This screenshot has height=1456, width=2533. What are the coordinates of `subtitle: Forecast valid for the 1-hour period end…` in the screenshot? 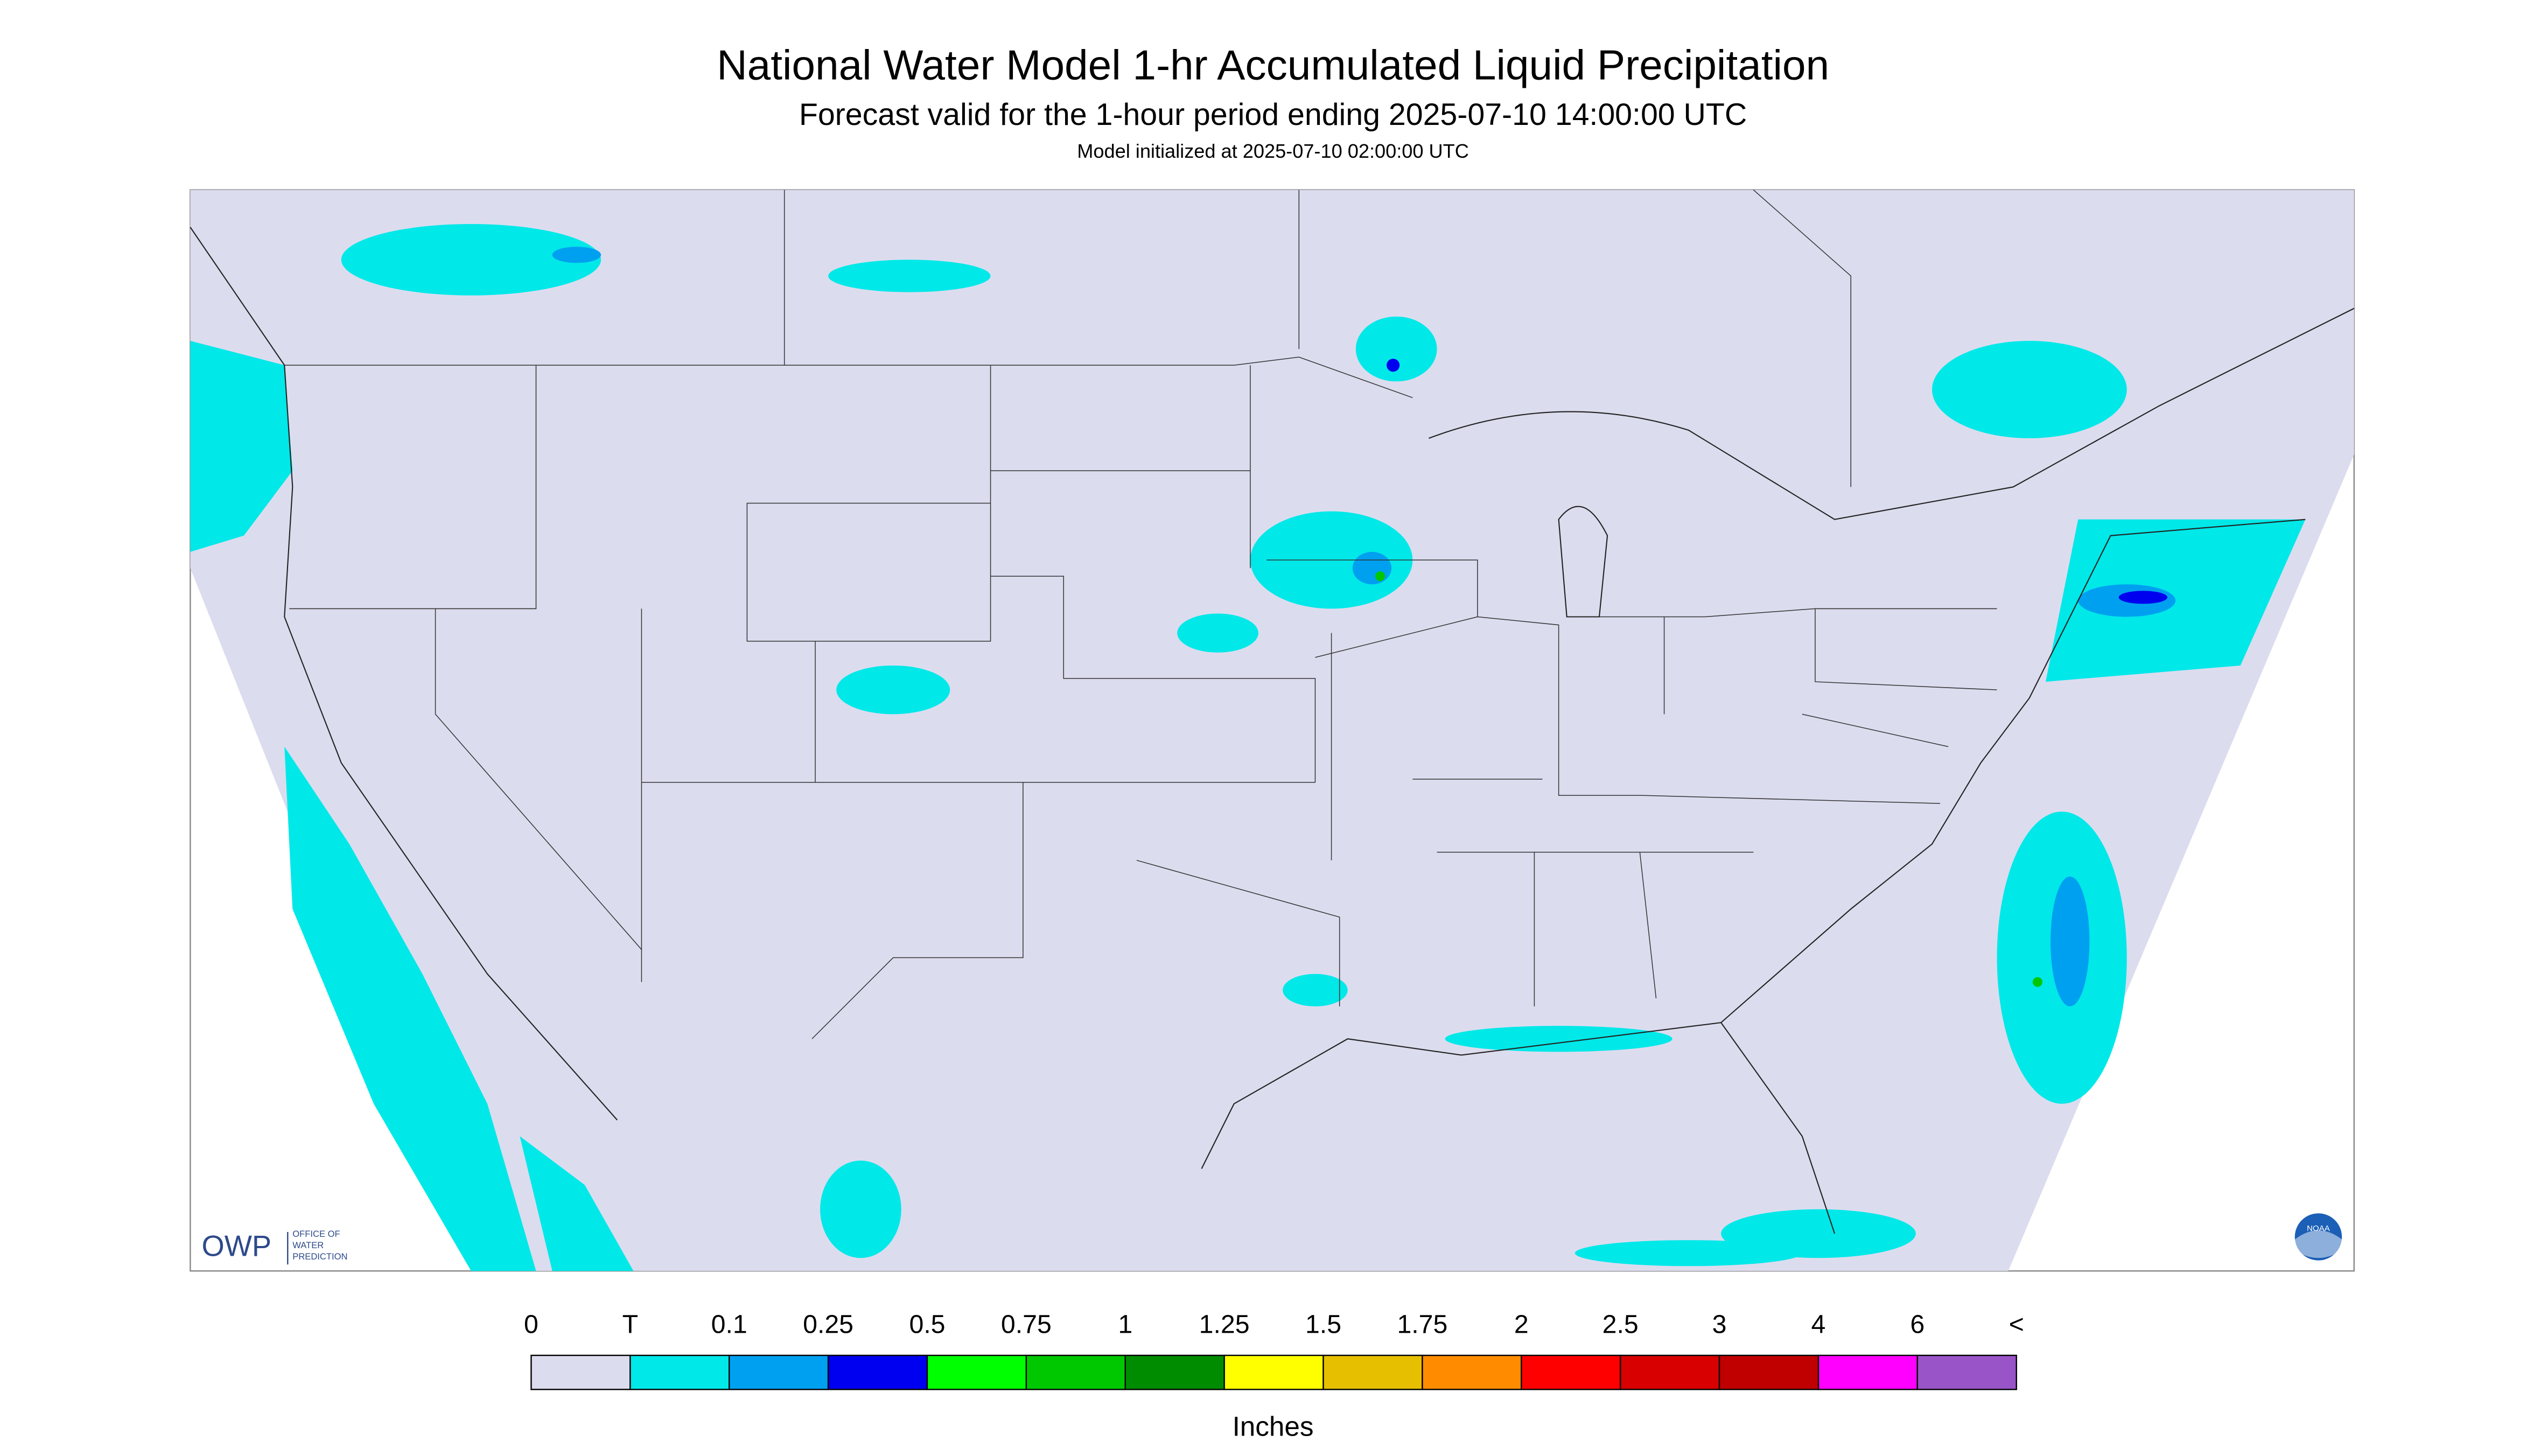 It's located at (1273, 114).